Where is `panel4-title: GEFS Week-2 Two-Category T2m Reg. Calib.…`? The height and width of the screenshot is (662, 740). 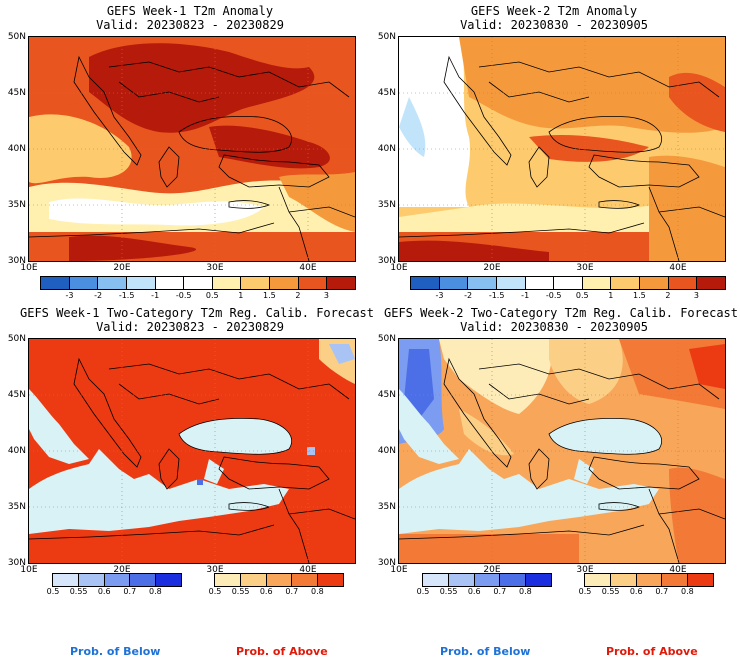
panel4-title: GEFS Week-2 Two-Category T2m Reg. Calib.… is located at coordinates (561, 320).